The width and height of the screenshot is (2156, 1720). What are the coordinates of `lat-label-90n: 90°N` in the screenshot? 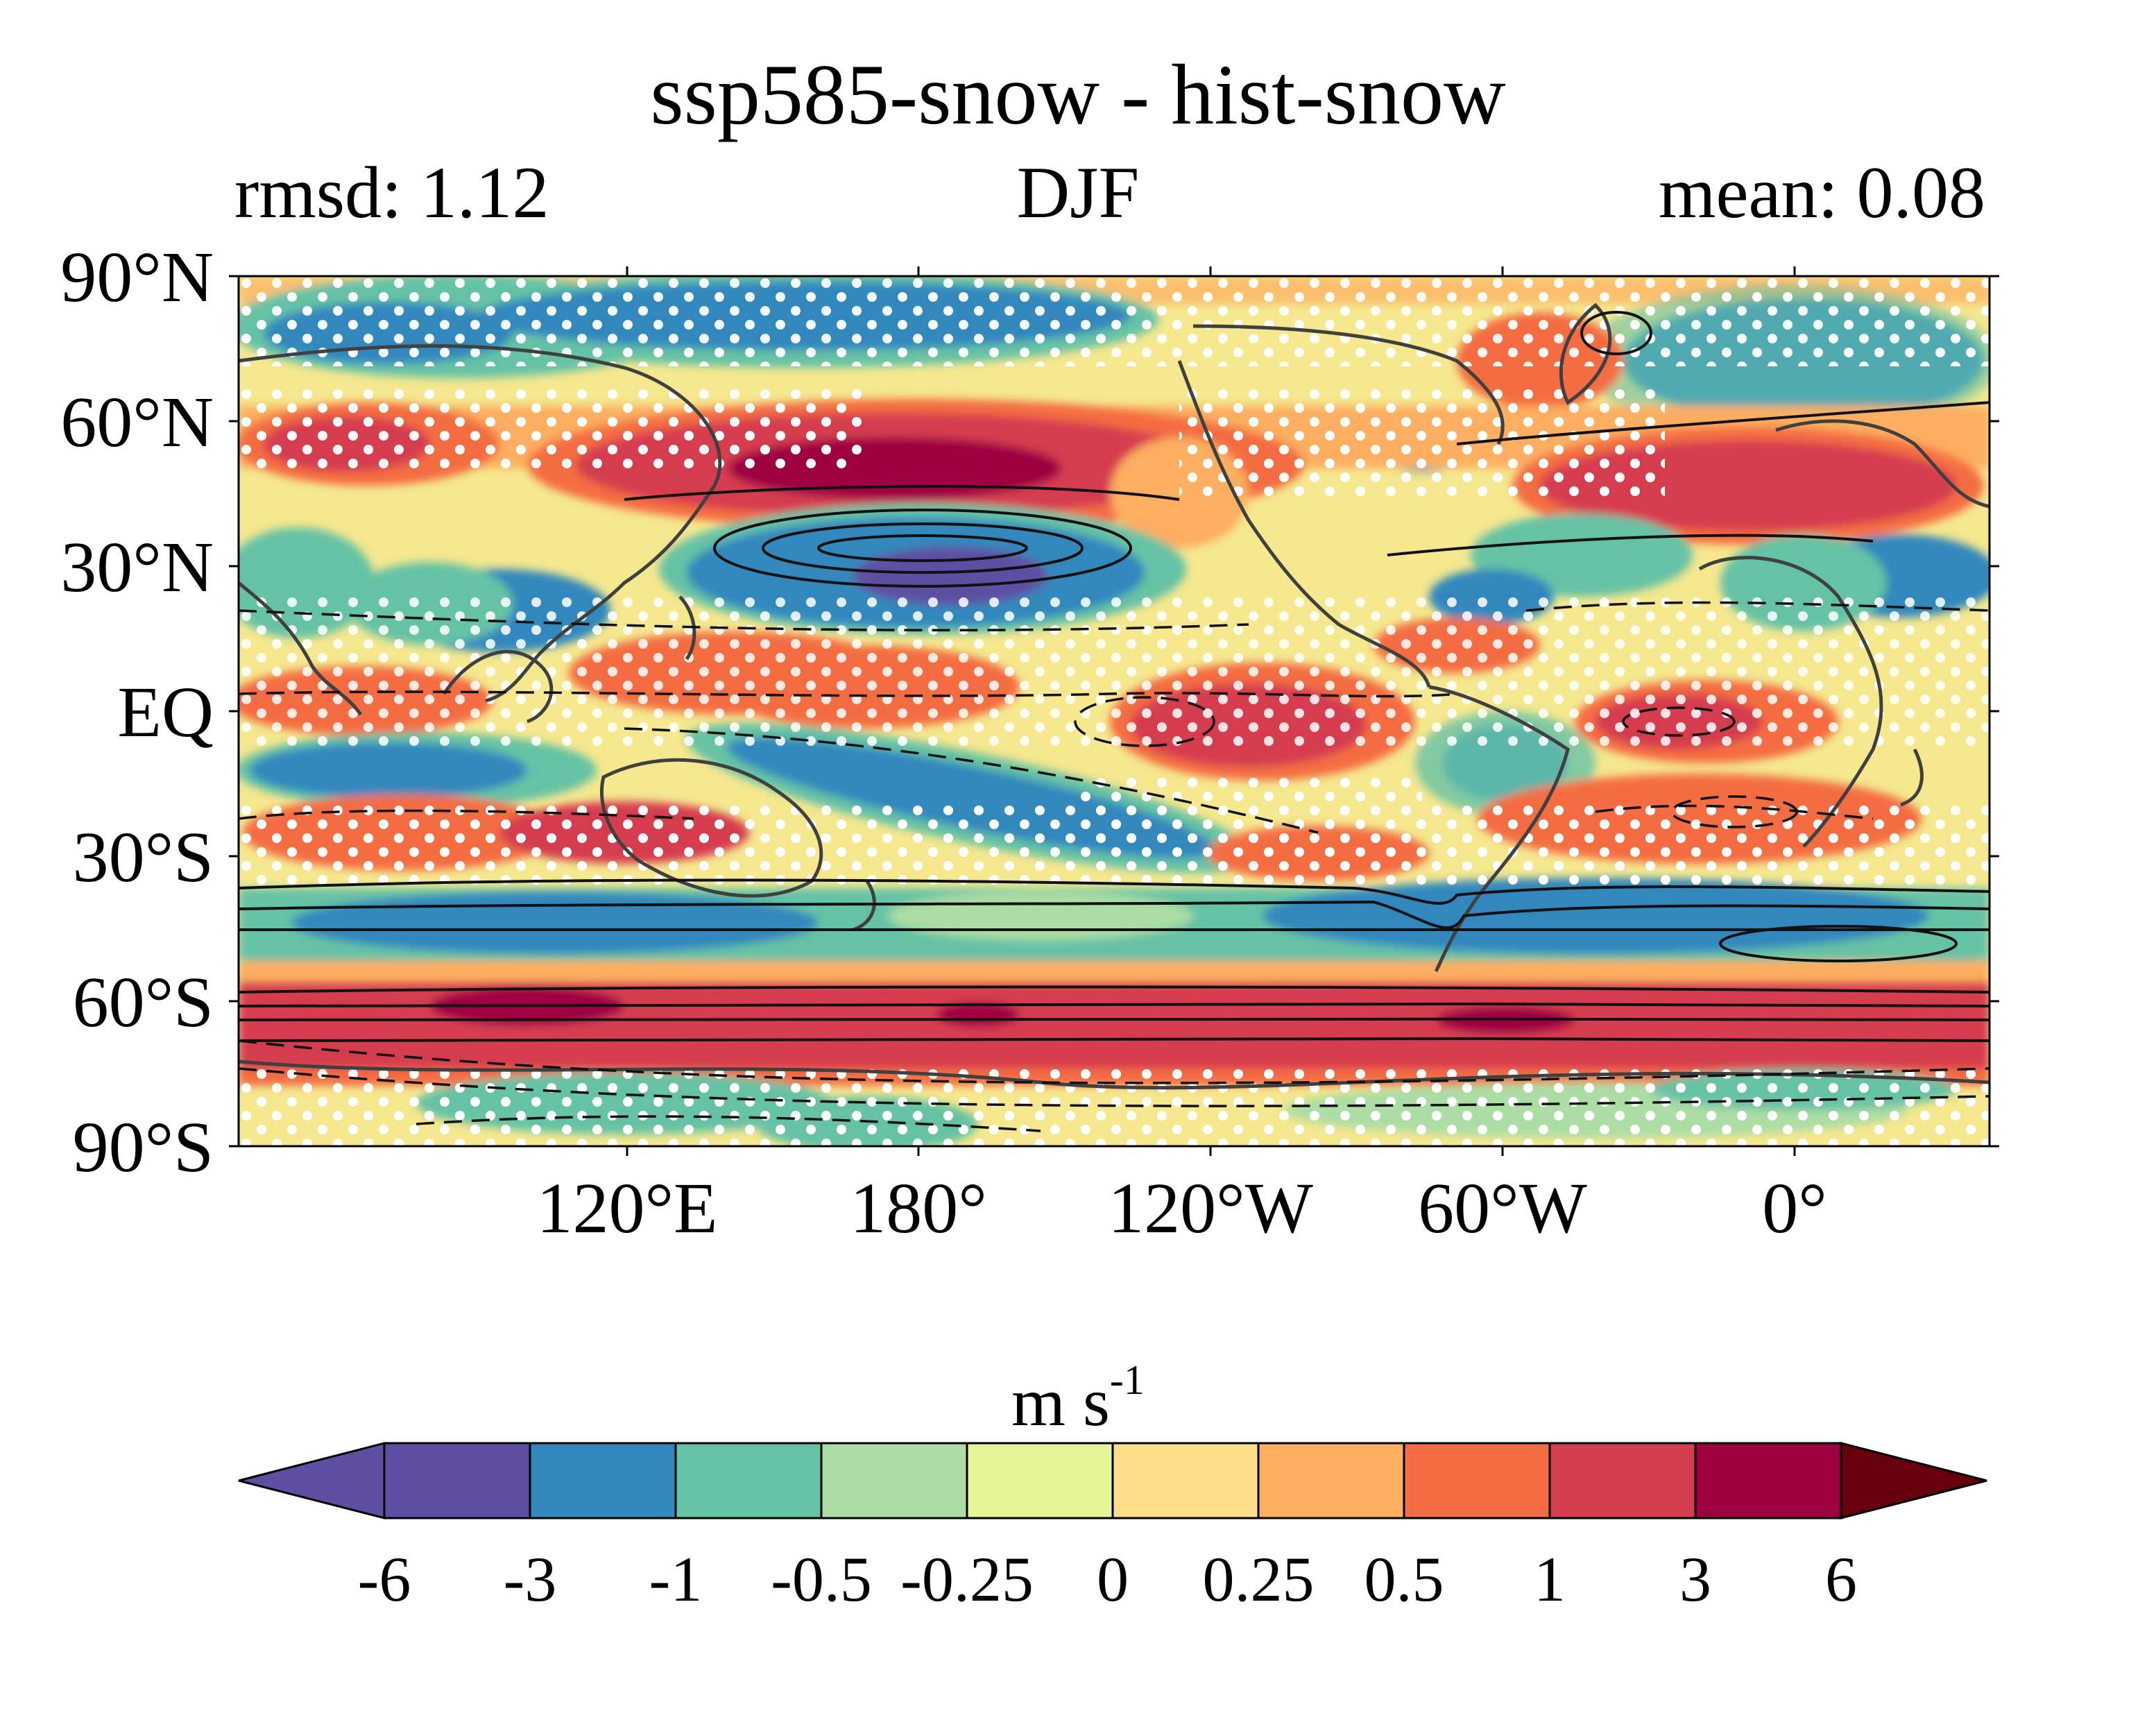 It's located at (137, 277).